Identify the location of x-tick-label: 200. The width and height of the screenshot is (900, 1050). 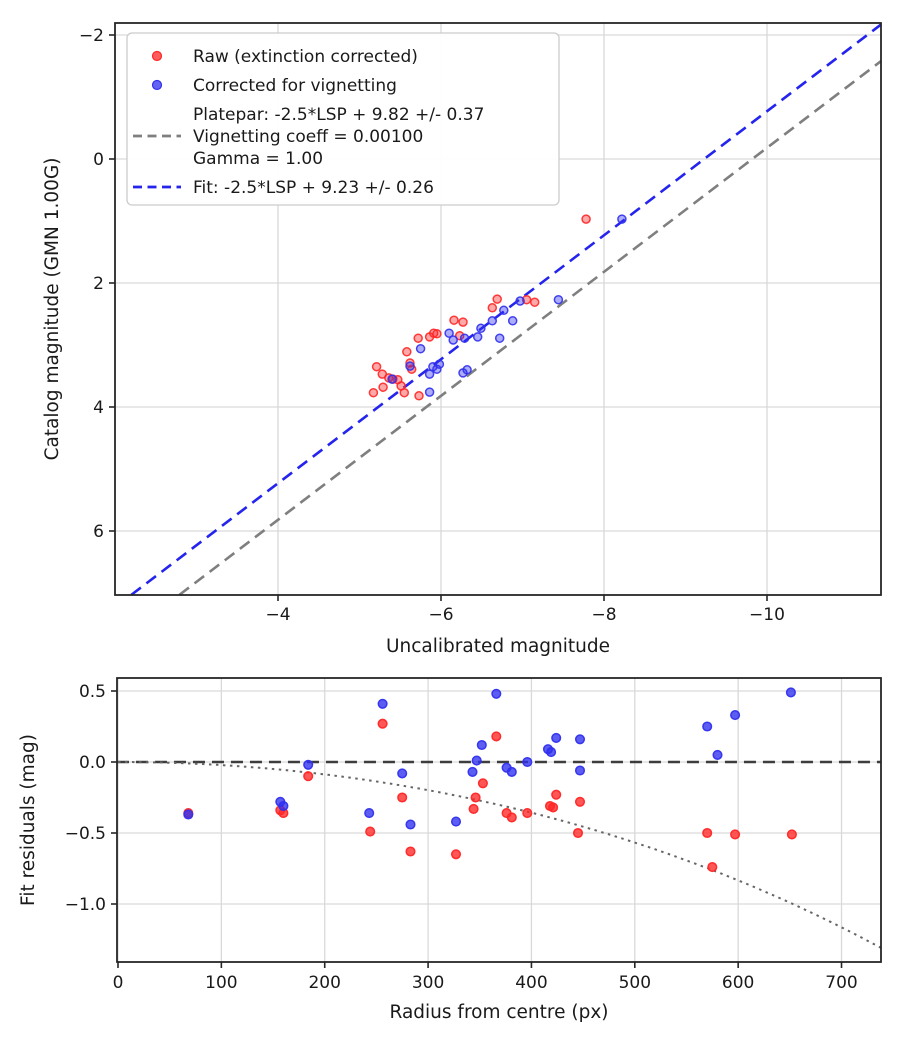
(324, 983).